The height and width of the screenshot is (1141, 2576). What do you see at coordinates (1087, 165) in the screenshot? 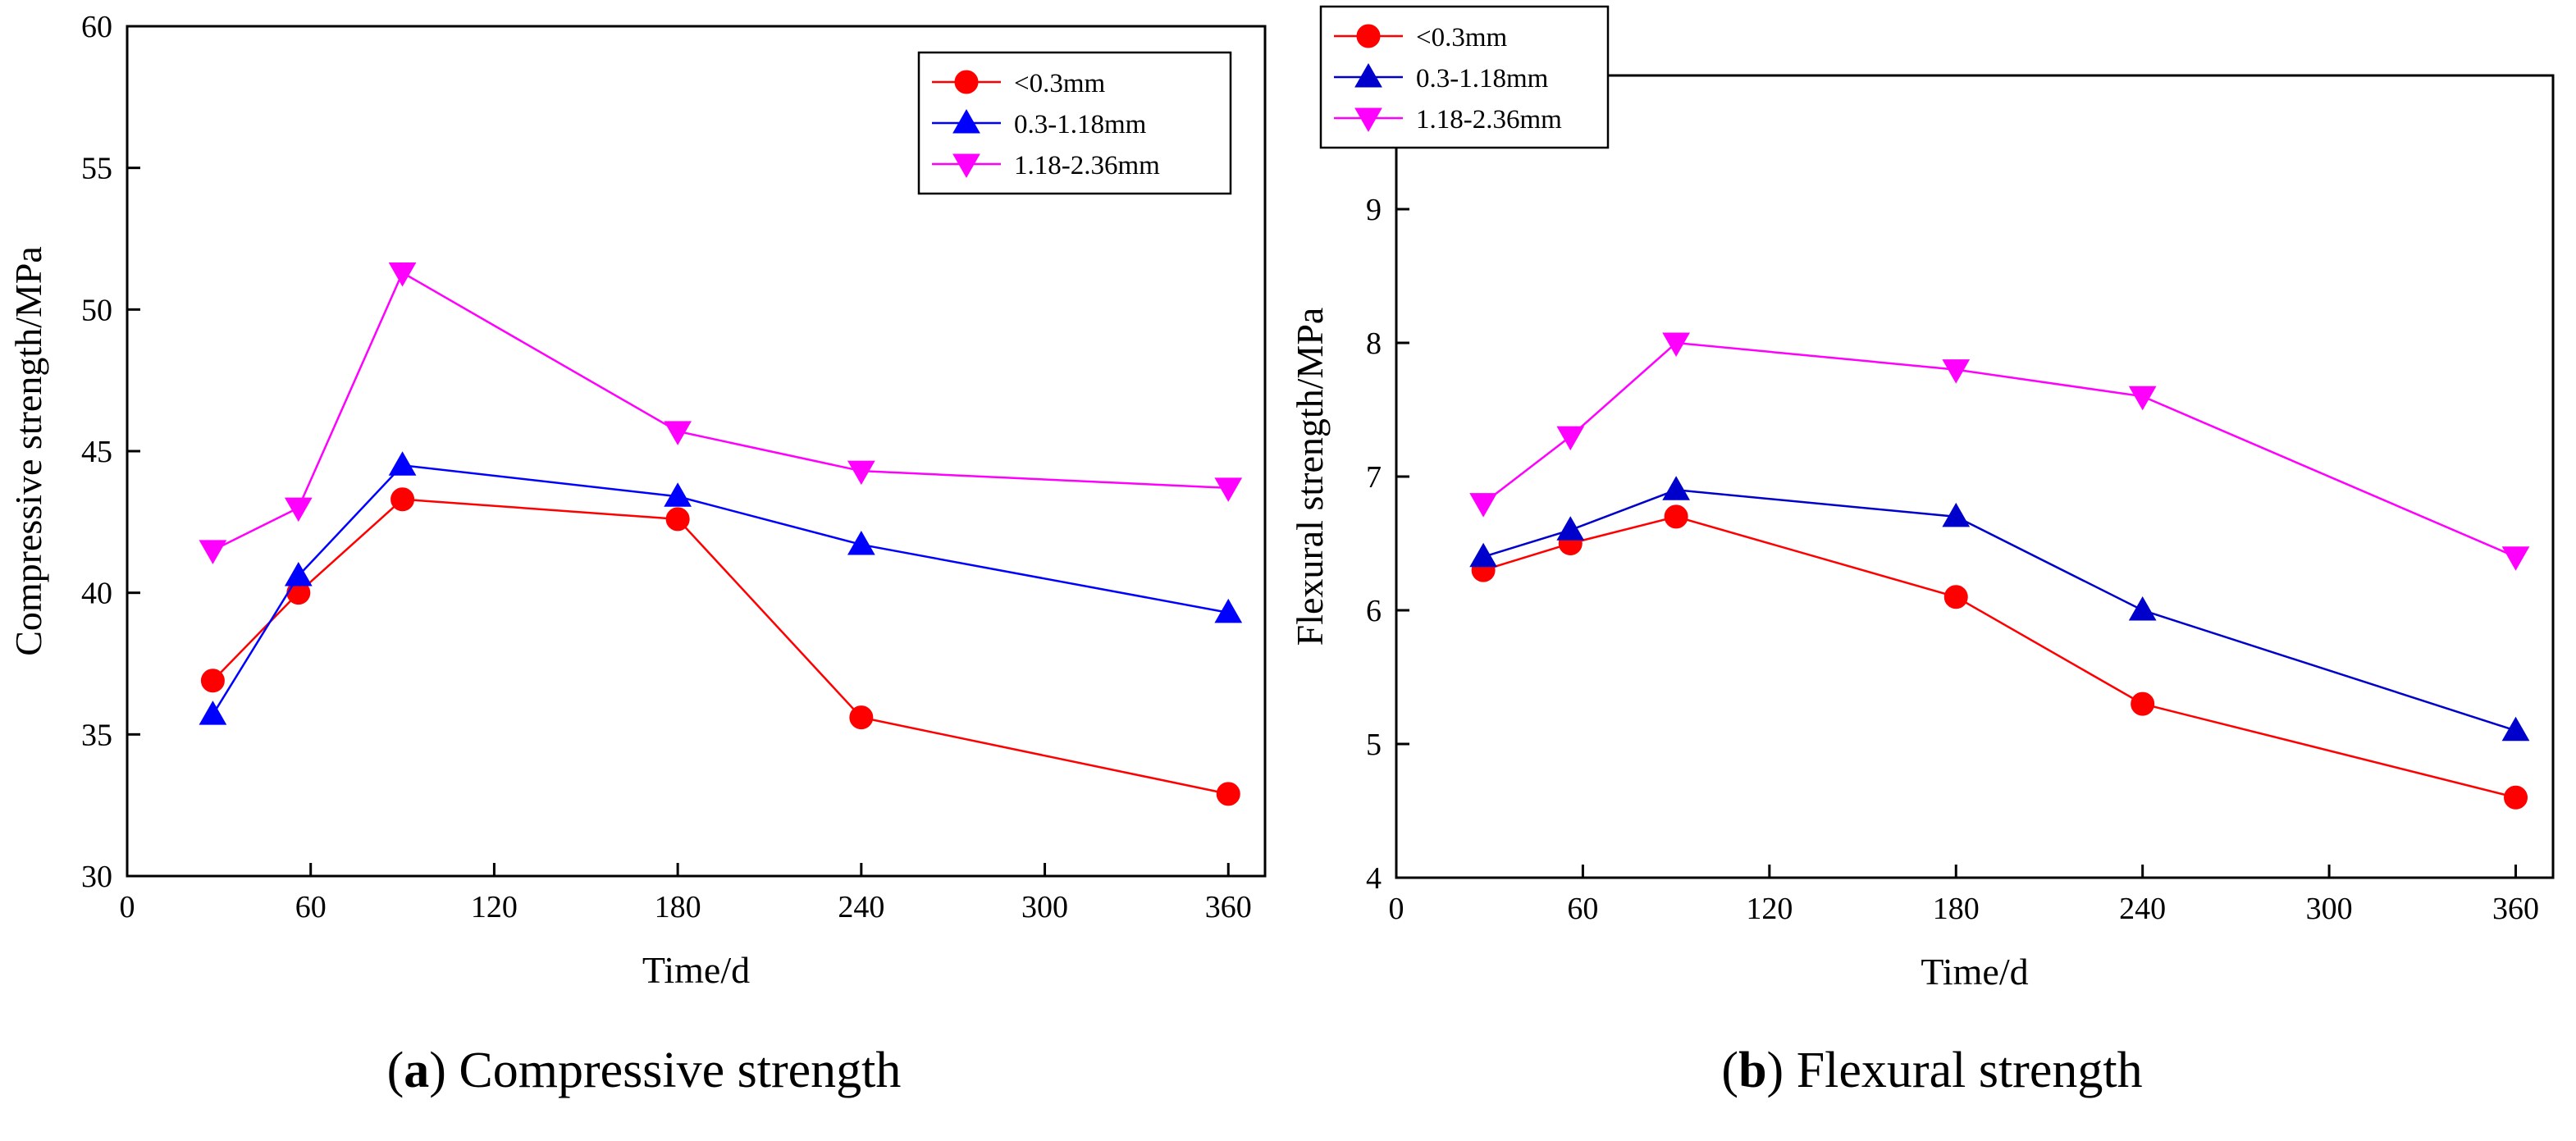
I see `legend-label-a-2: 1.18-2.36mm` at bounding box center [1087, 165].